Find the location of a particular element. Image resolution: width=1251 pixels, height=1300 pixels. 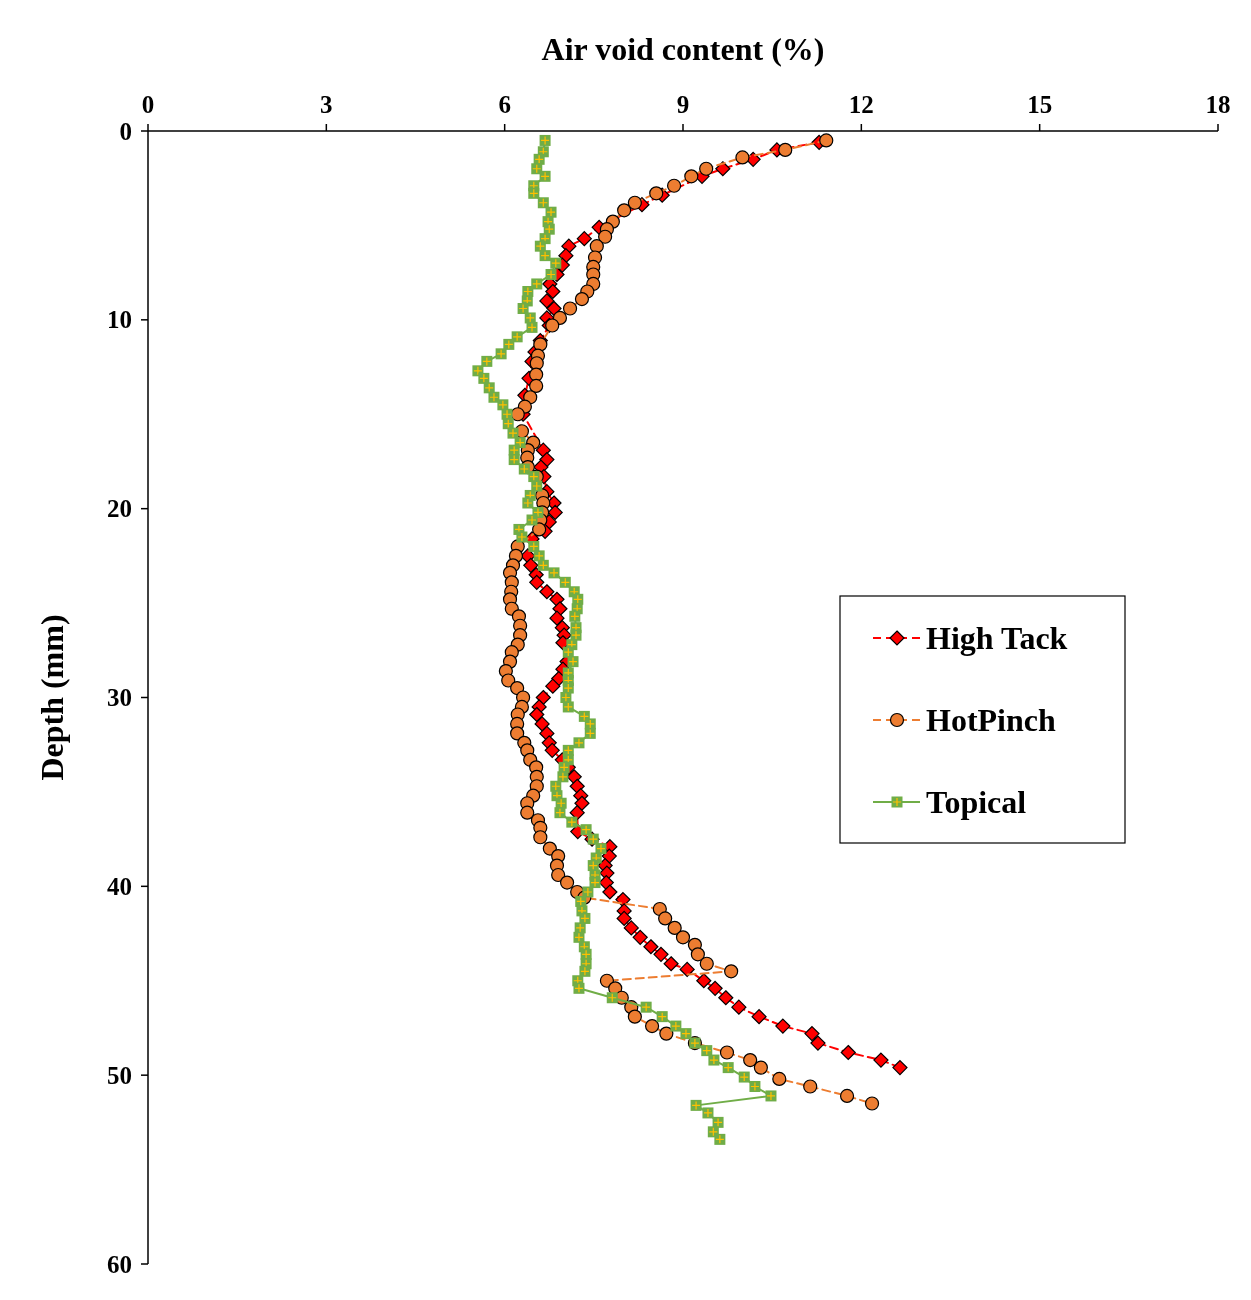

x-tick-label: 12 is located at coordinates (861, 104).